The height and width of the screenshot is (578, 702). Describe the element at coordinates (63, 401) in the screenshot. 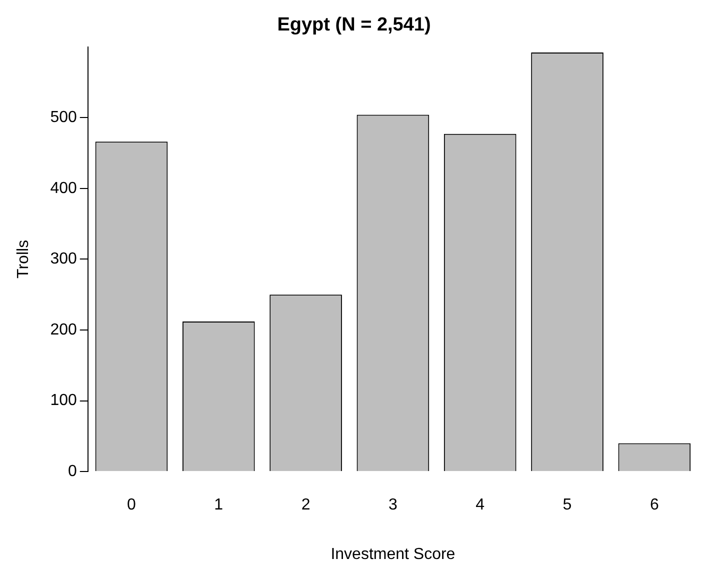

I see `y-tick-label: 100` at that location.